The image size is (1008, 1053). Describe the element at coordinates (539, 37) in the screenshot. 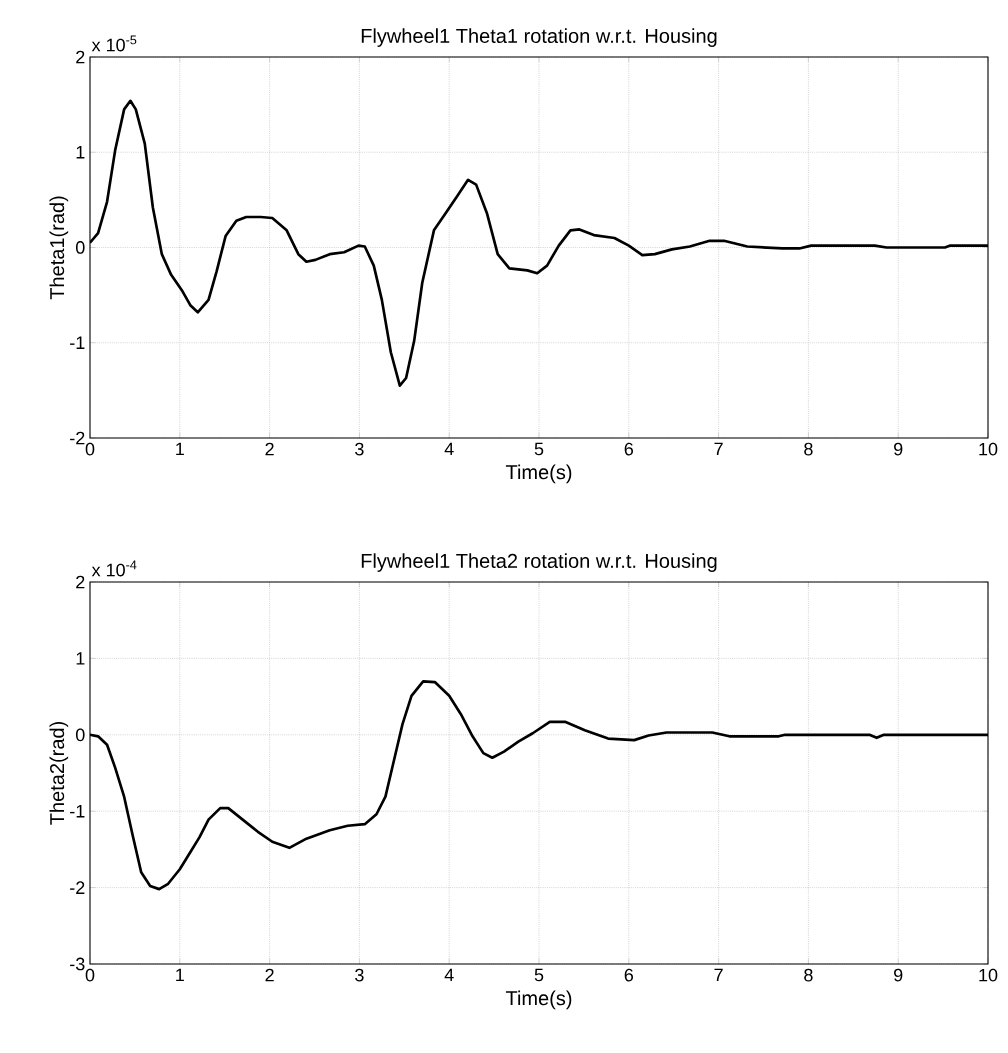

I see `chart-title: Flywheel1 Theta1 rotation w.r.t. Housing` at that location.